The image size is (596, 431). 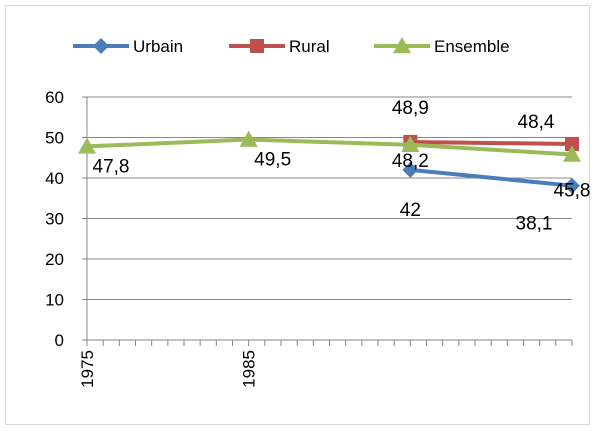 What do you see at coordinates (536, 122) in the screenshot?
I see `data-label-rural: 48,4` at bounding box center [536, 122].